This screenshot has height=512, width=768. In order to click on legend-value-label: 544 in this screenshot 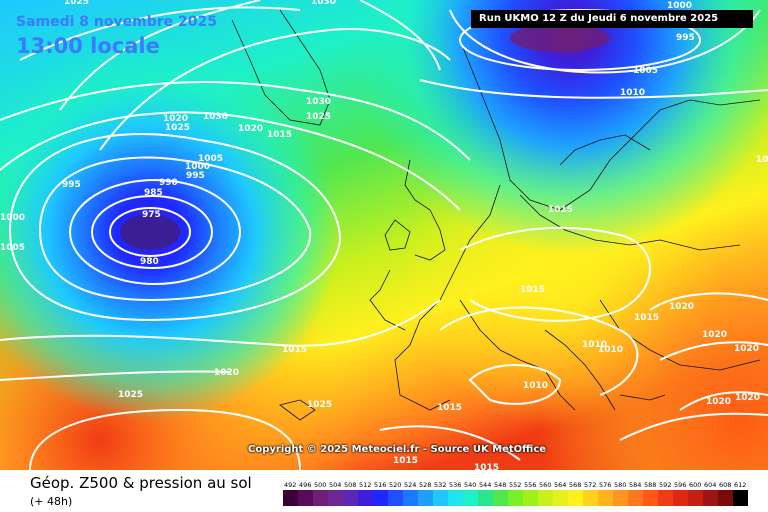, I will do `click(485, 485)`.